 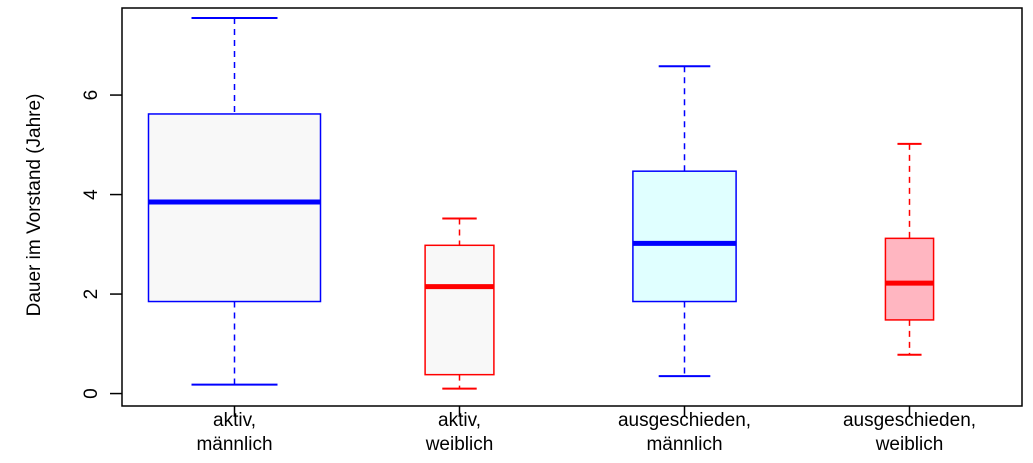 What do you see at coordinates (34, 205) in the screenshot?
I see `y-axis-label: Dauer im Vorstand (Jahre)` at bounding box center [34, 205].